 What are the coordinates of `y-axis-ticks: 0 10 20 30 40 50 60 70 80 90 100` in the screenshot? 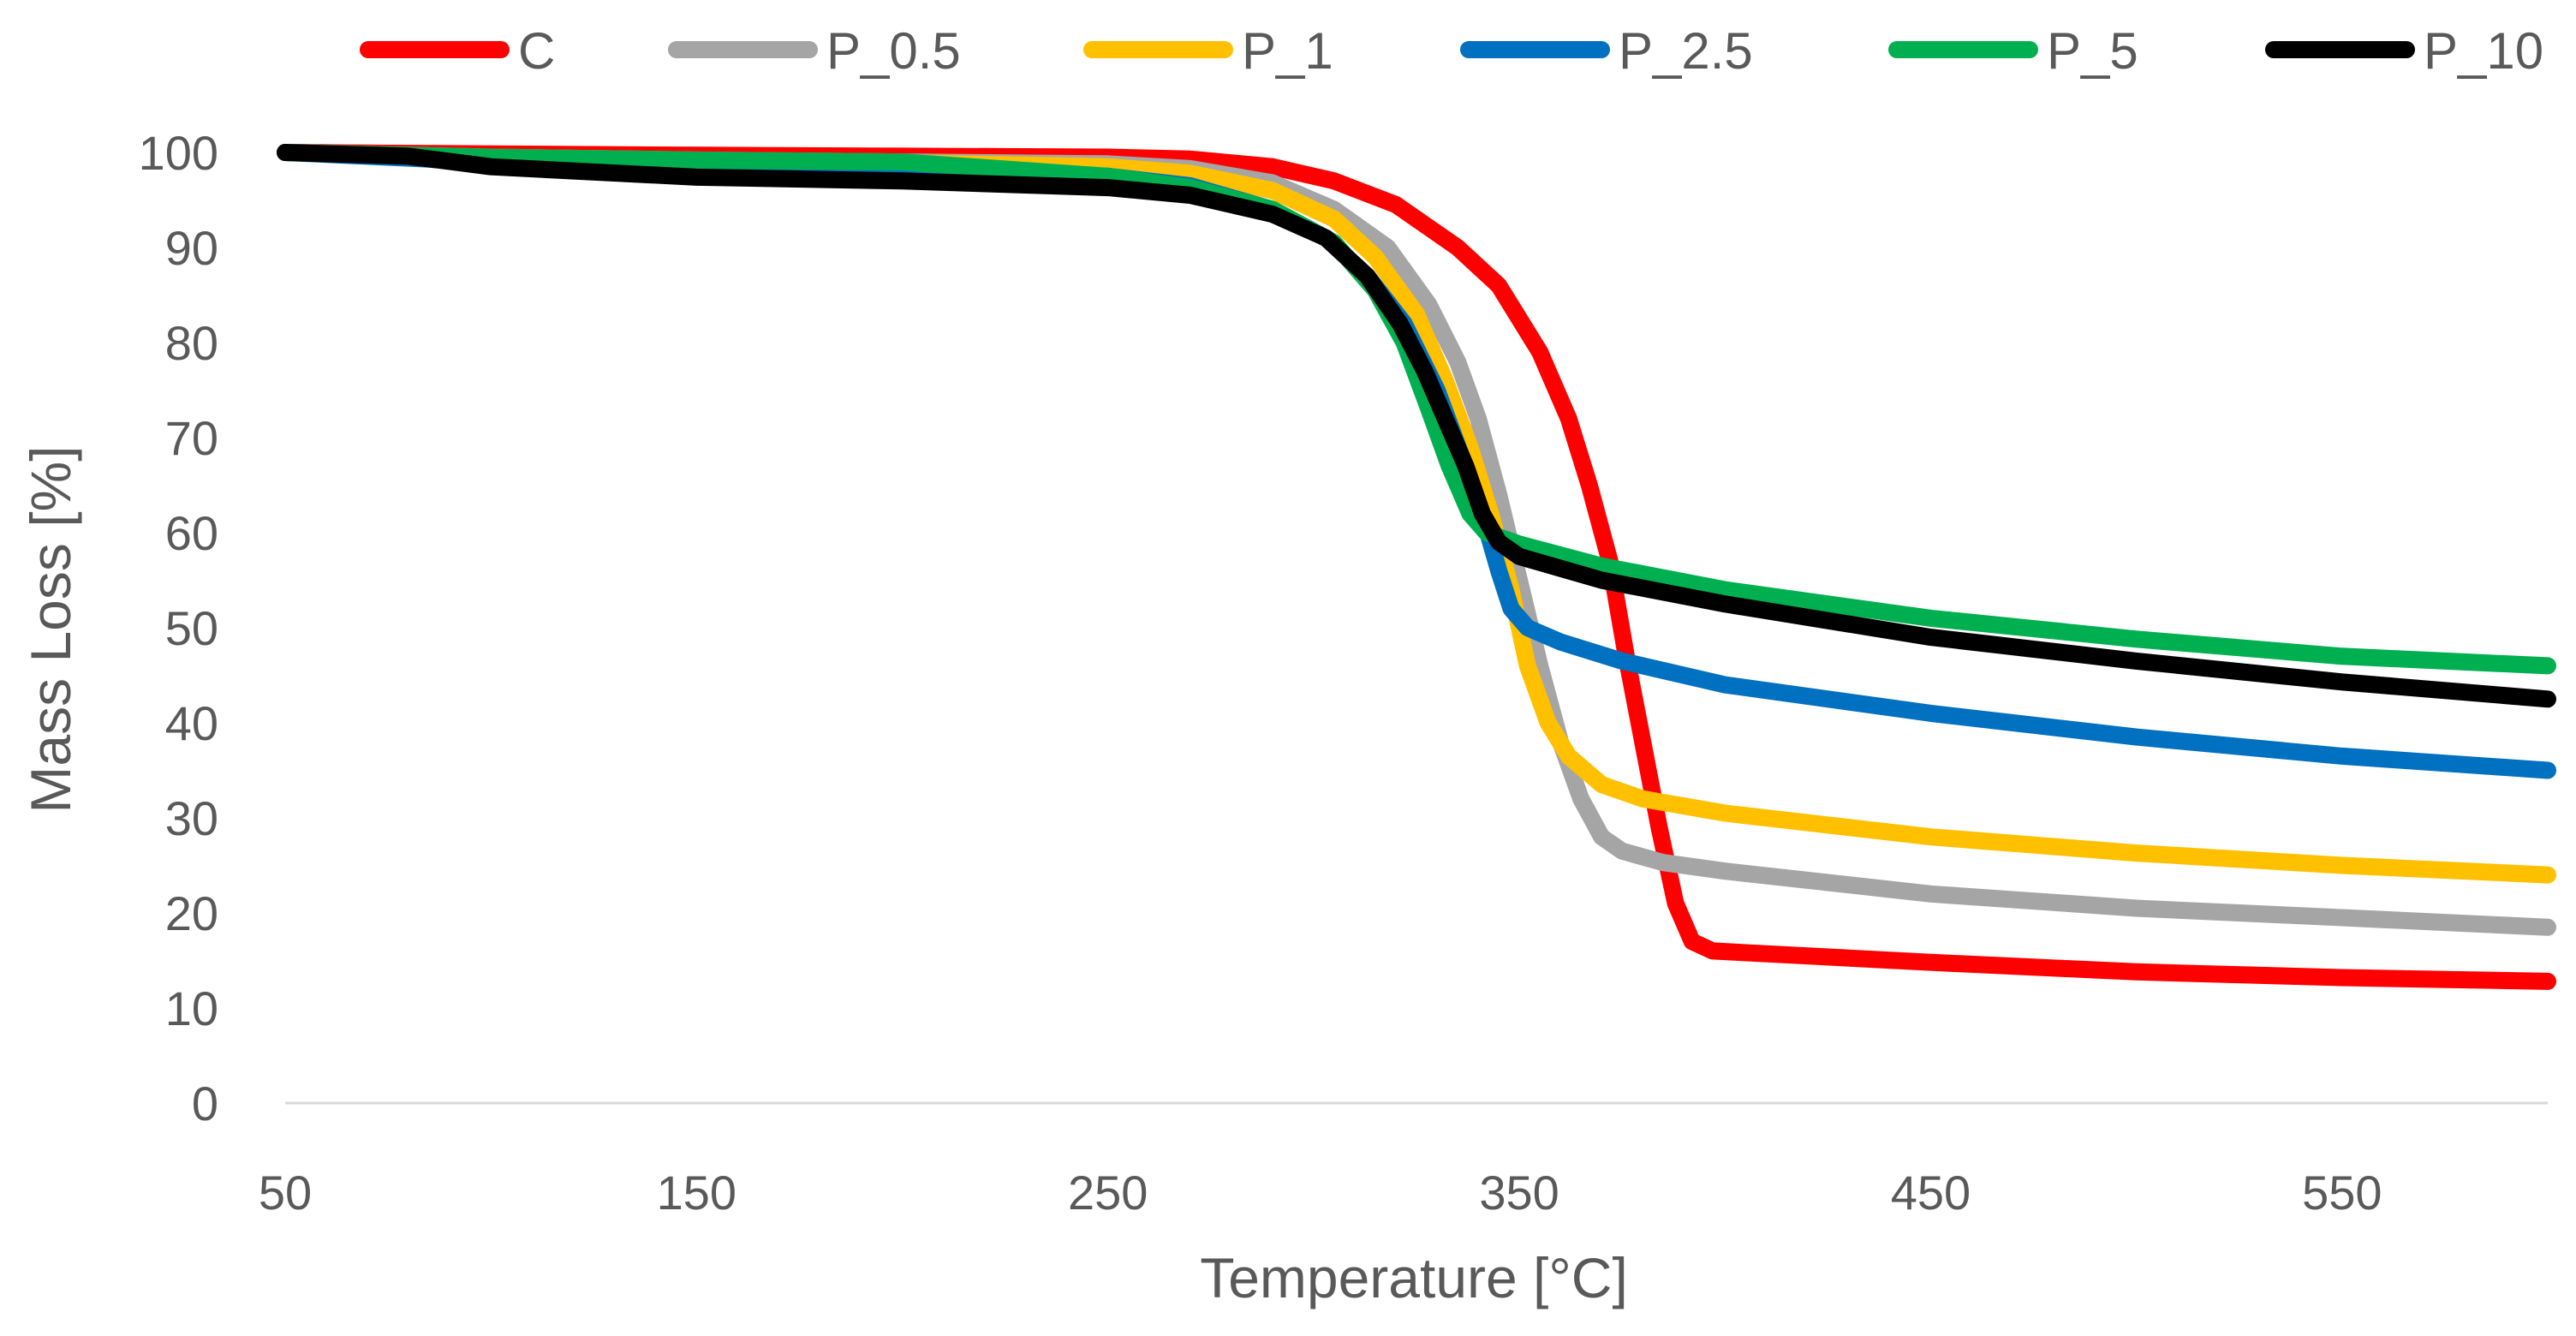 It's located at (178, 628).